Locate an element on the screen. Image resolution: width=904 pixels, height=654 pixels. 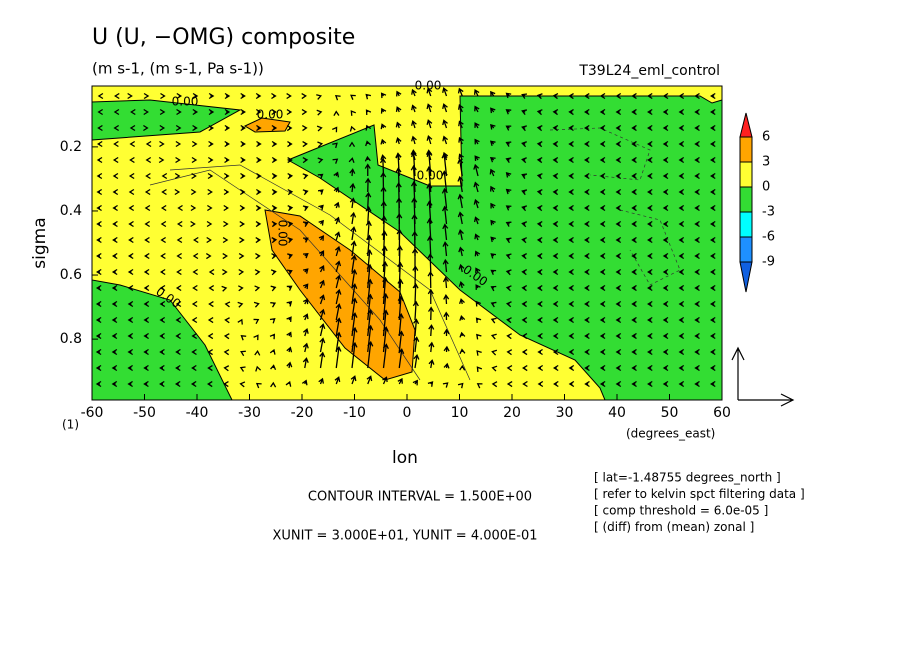
x-tick-label: 60 is located at coordinates (722, 413).